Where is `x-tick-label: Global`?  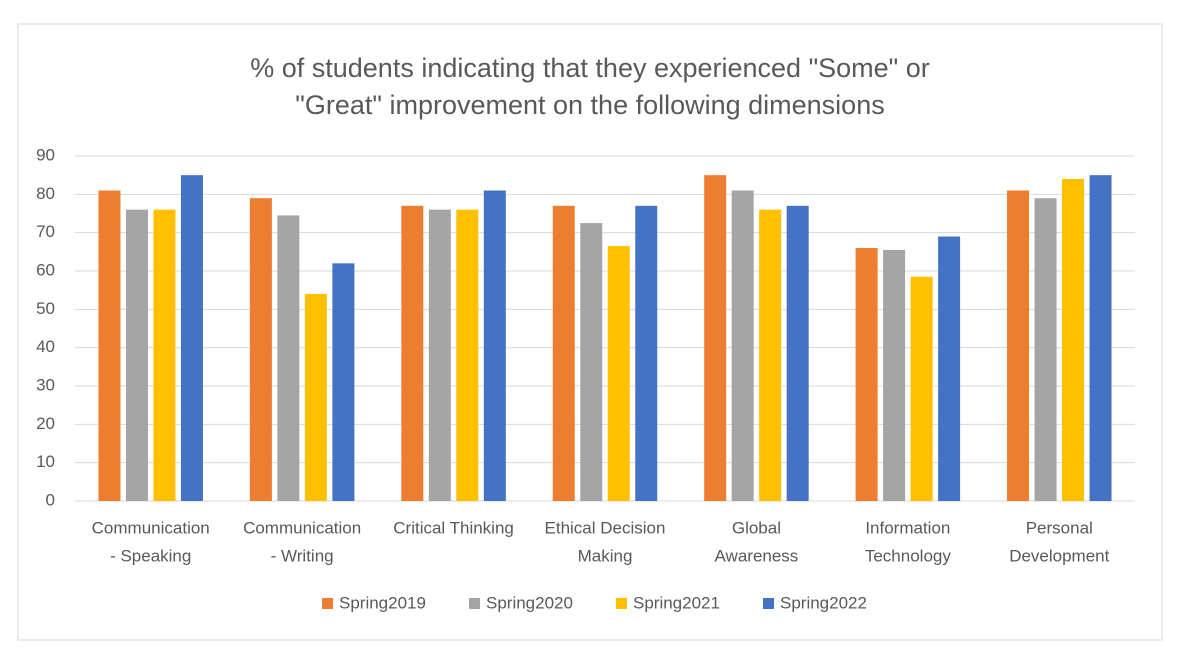
x-tick-label: Global is located at coordinates (756, 527).